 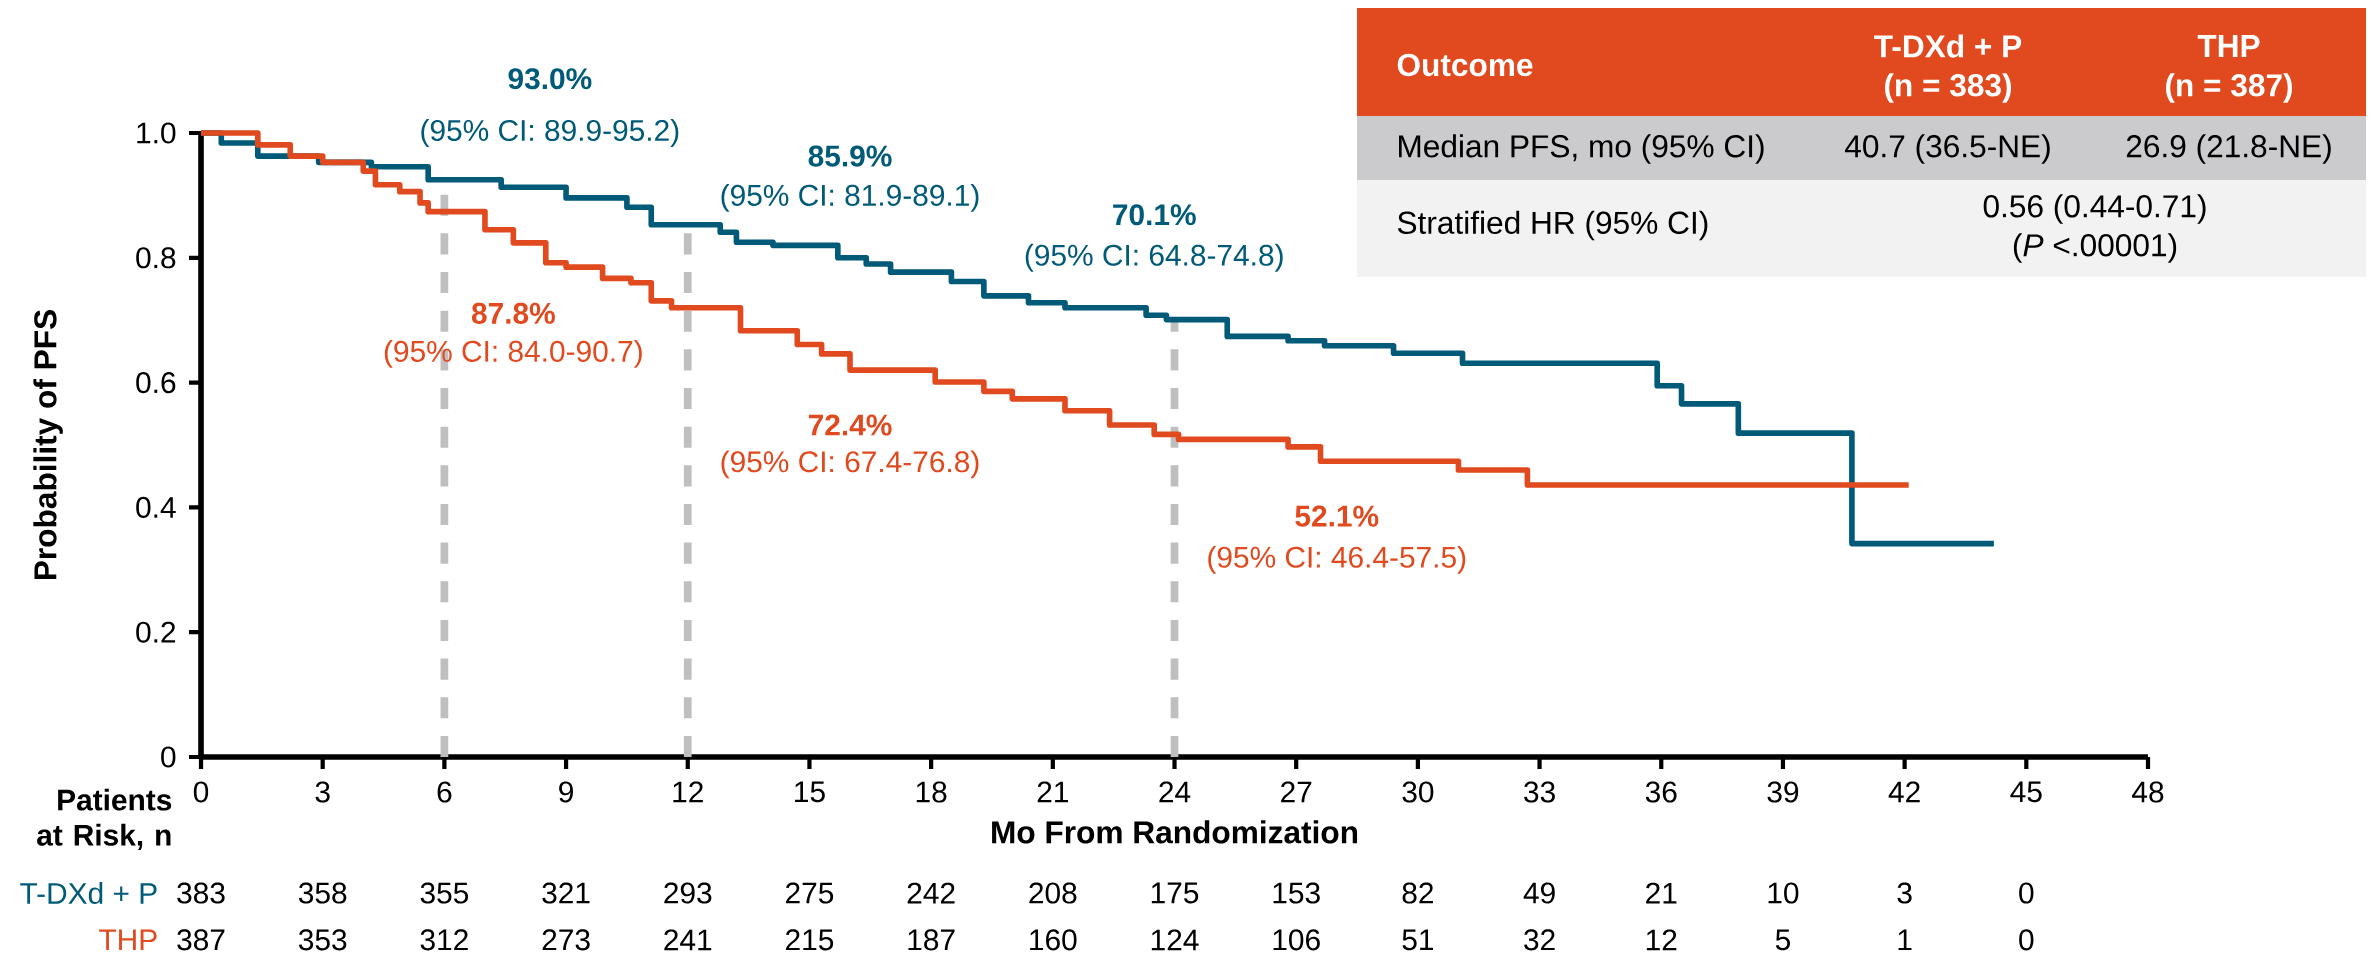 What do you see at coordinates (550, 79) in the screenshot?
I see `text: 93.0%` at bounding box center [550, 79].